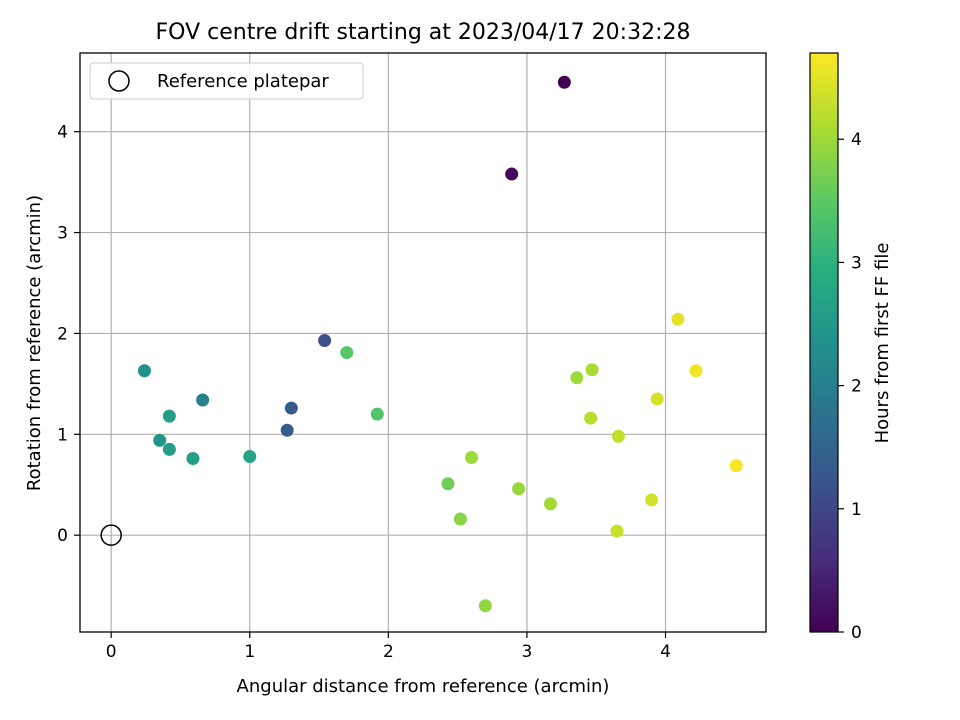 This screenshot has width=960, height=720. Describe the element at coordinates (882, 343) in the screenshot. I see `colorbar-label: Hours from first FF file` at that location.